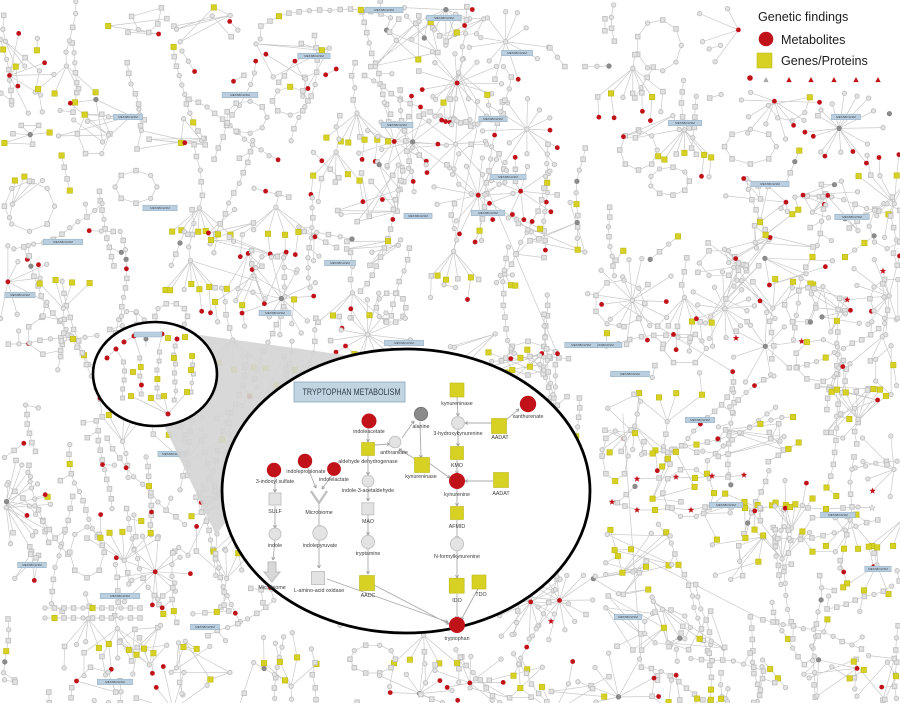  Describe the element at coordinates (275, 482) in the screenshot. I see `svg-text: 3-indoxyl sulfate` at that location.